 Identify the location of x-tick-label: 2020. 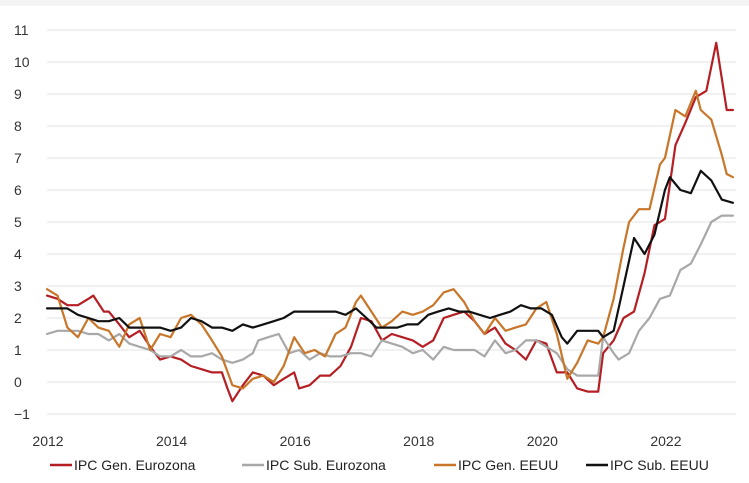
(542, 441).